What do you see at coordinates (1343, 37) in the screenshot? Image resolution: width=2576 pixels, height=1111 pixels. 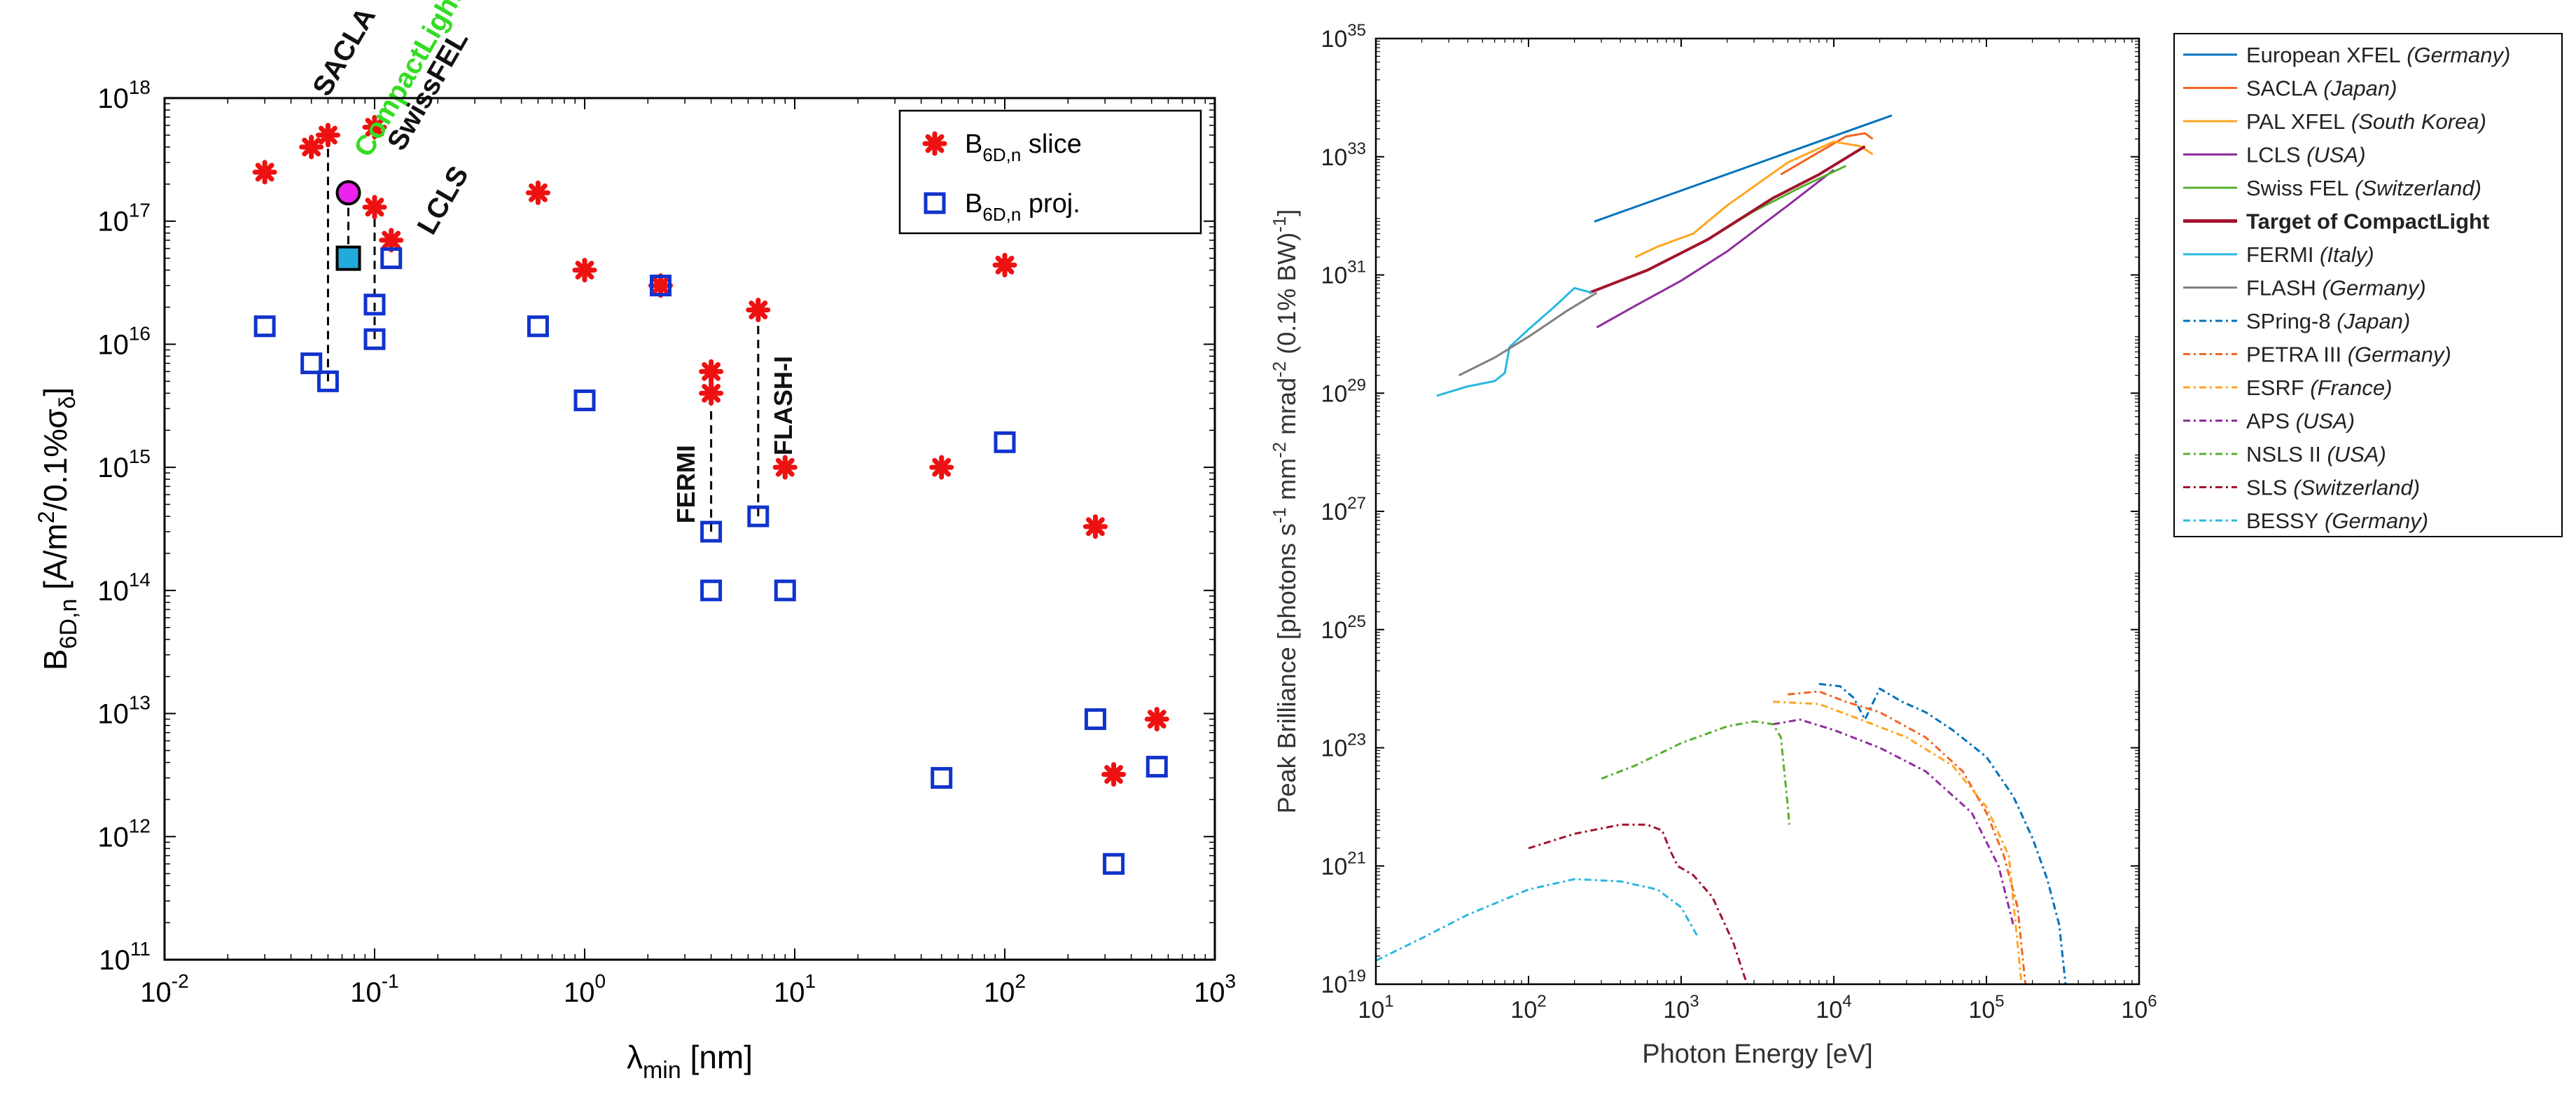 I see `right-y-tick-label: 1035` at bounding box center [1343, 37].